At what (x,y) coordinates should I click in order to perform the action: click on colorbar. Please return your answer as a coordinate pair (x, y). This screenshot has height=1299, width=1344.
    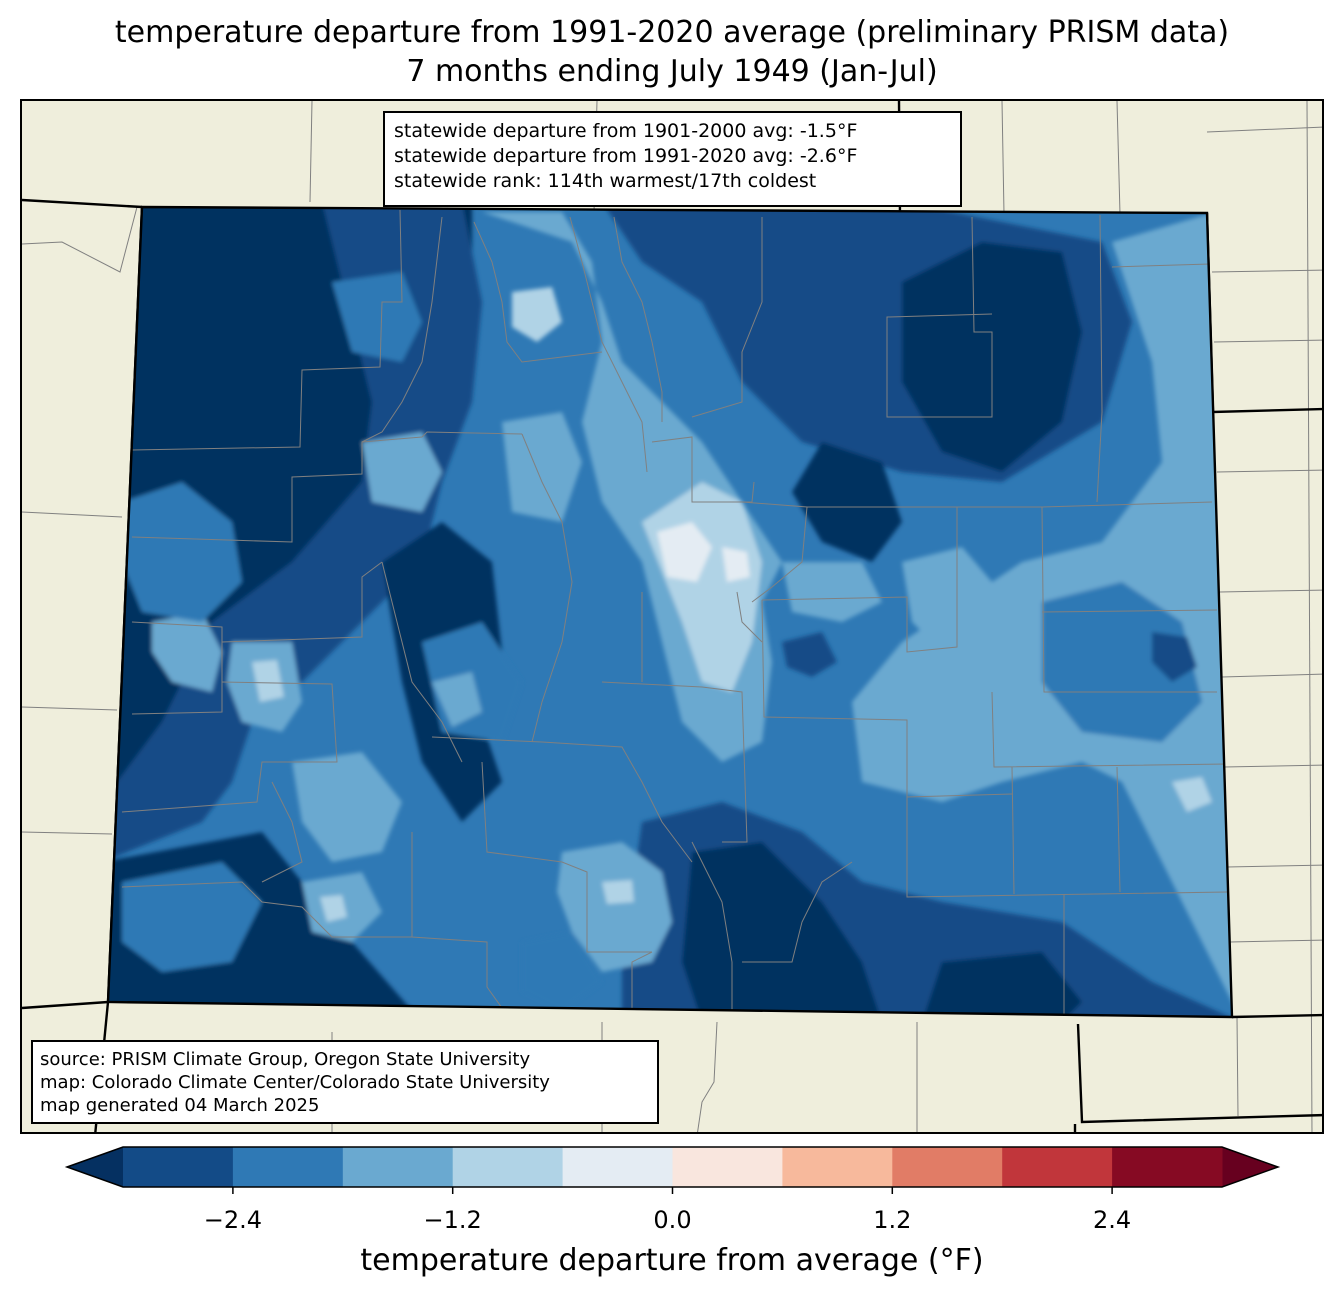
    Looking at the image, I should click on (672, 1170).